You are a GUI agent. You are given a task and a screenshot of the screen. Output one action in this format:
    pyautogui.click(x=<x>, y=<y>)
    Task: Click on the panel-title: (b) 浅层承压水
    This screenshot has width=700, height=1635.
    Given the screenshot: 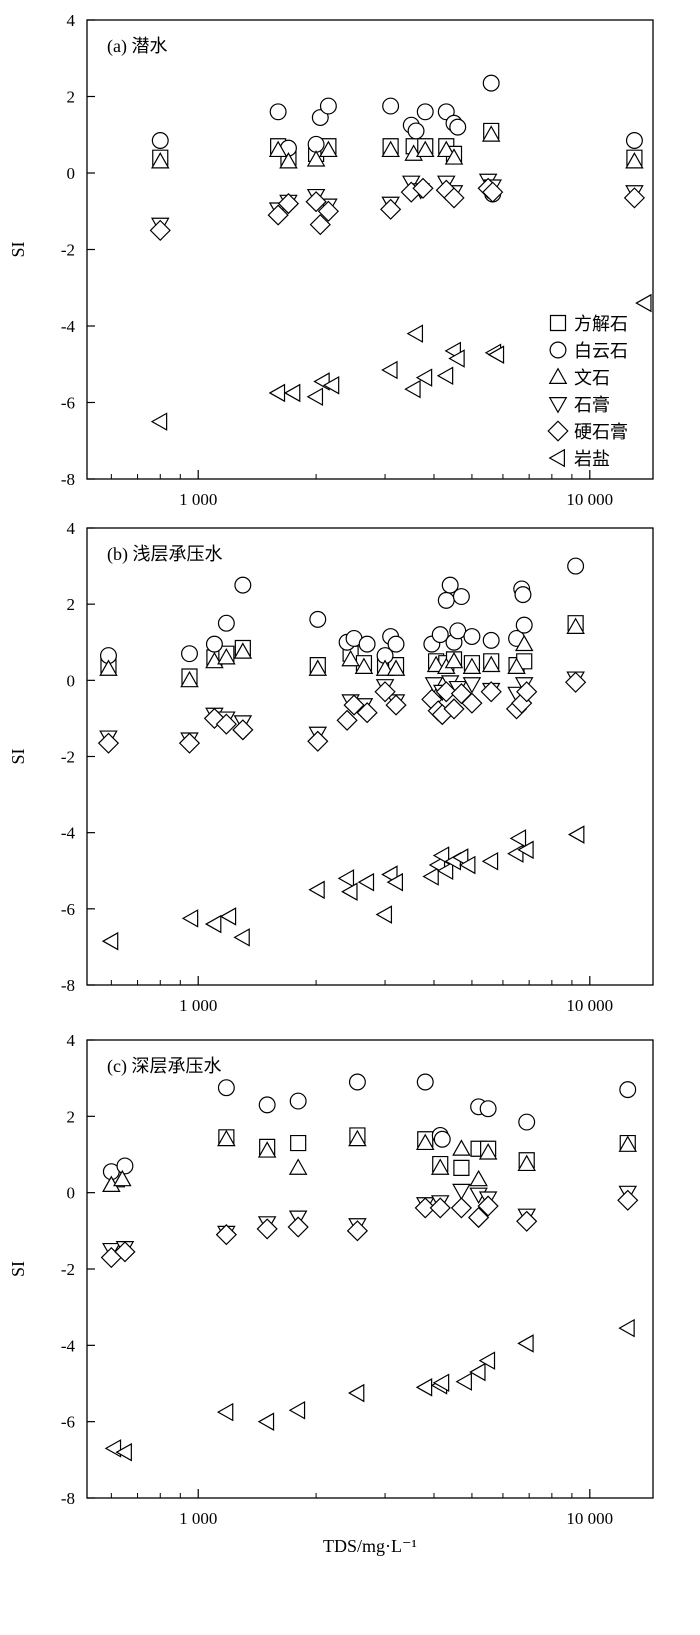 What is the action you would take?
    pyautogui.click(x=165, y=554)
    